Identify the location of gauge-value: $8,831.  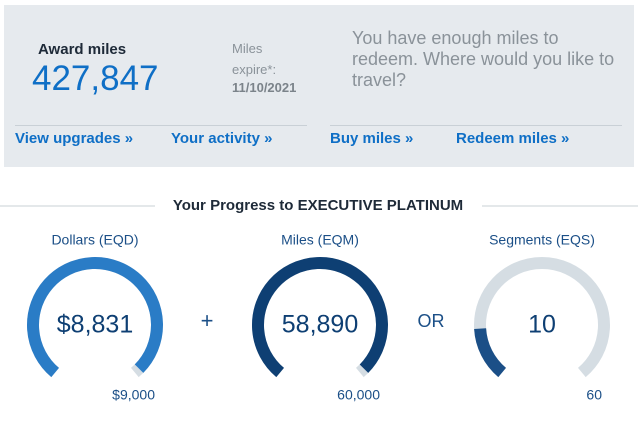
(95, 325).